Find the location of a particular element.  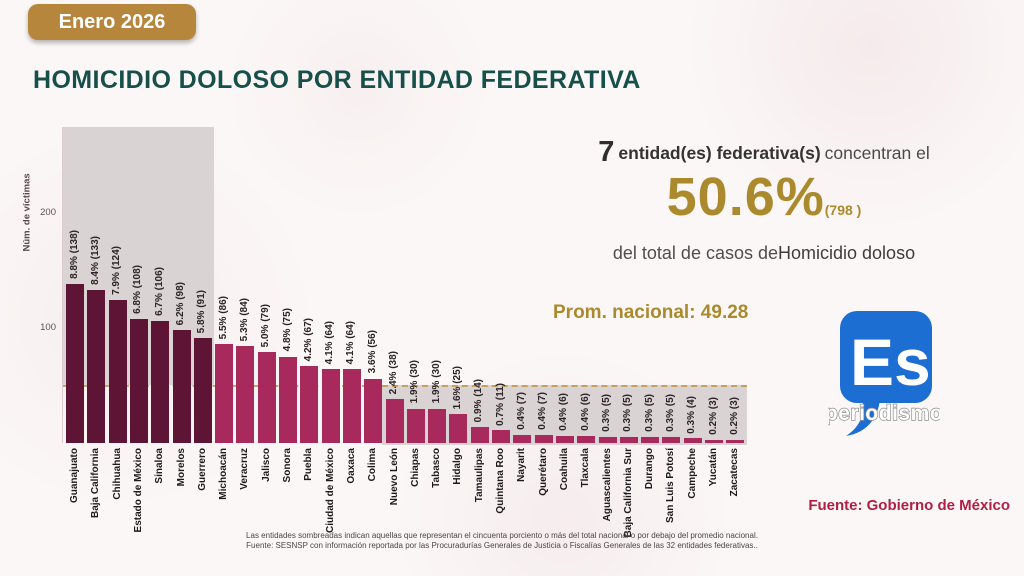

x-axis-label: Nayarit is located at coordinates (522, 465).